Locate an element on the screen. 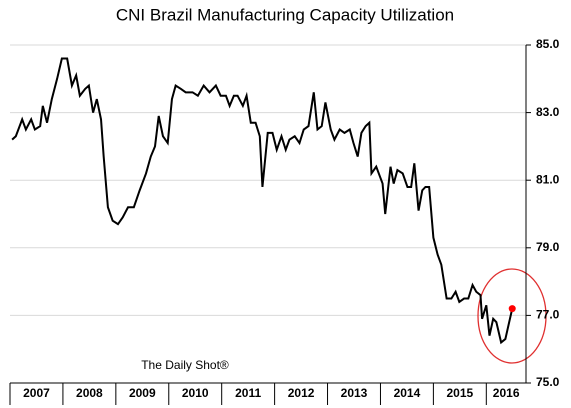 This screenshot has width=571, height=408. y-tick-label: 79.0 is located at coordinates (548, 247).